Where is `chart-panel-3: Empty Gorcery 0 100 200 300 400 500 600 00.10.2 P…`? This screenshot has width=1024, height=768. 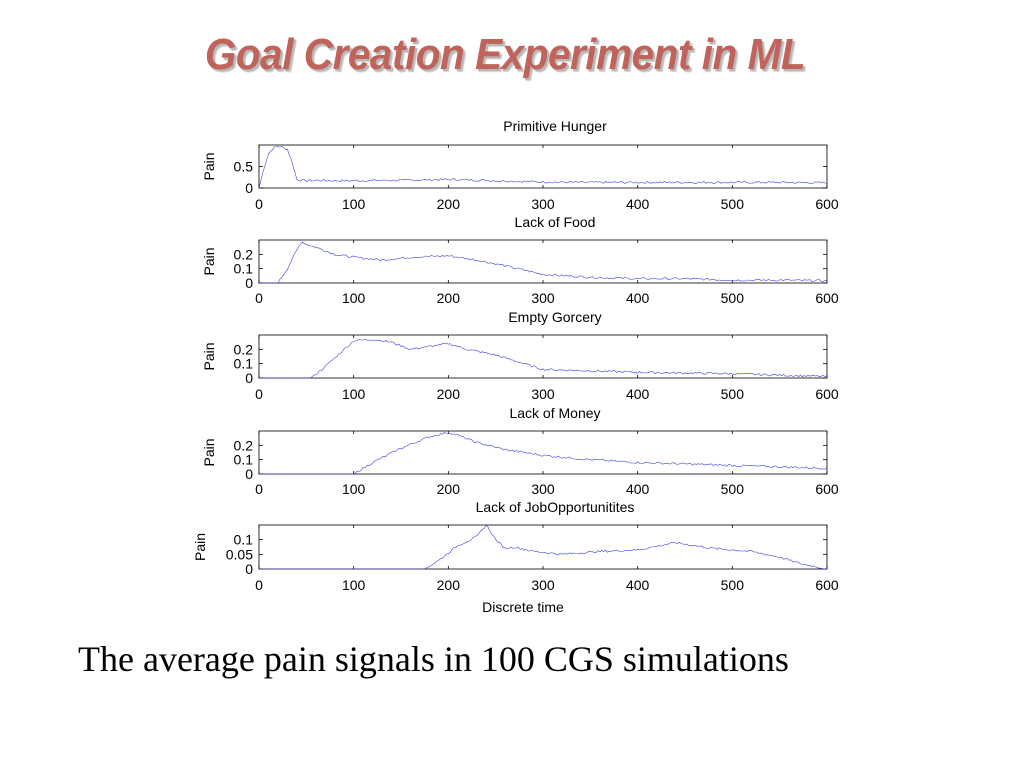
chart-panel-3: Empty Gorcery 0 100 200 300 400 500 600 00.10.2 P… is located at coordinates (520, 355).